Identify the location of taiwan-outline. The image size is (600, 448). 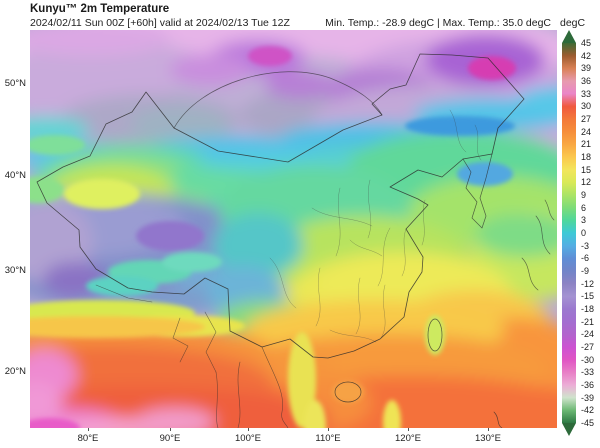
(435, 335).